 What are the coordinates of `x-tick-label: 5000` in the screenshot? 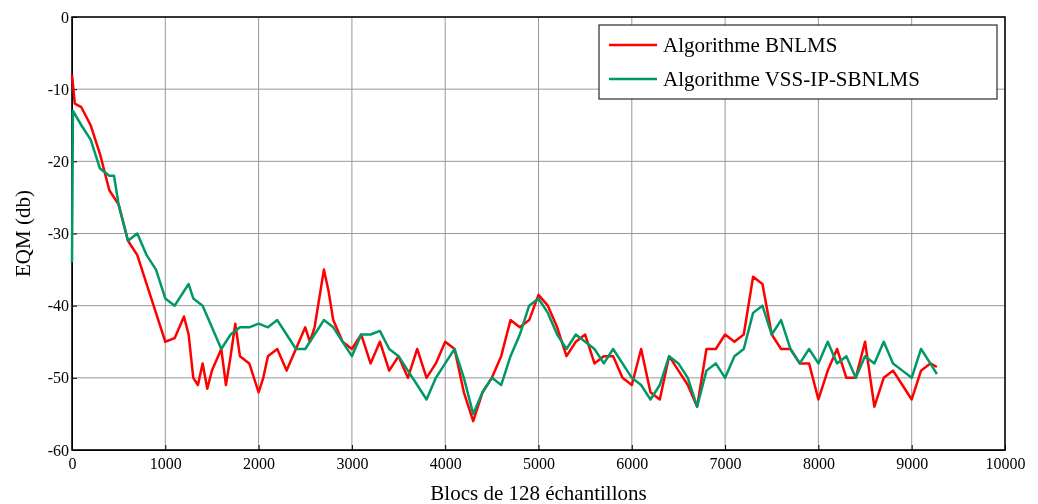 It's located at (539, 463).